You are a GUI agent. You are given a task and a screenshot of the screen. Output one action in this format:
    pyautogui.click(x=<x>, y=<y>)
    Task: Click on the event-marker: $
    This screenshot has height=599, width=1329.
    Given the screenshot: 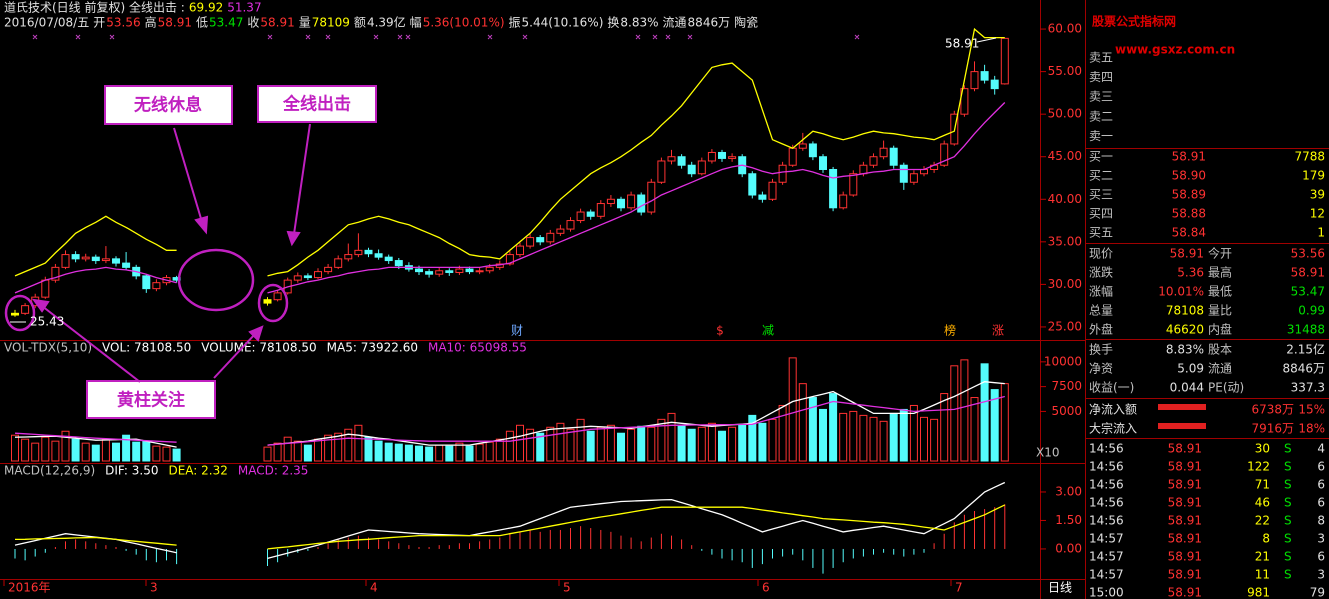 What is the action you would take?
    pyautogui.click(x=720, y=331)
    